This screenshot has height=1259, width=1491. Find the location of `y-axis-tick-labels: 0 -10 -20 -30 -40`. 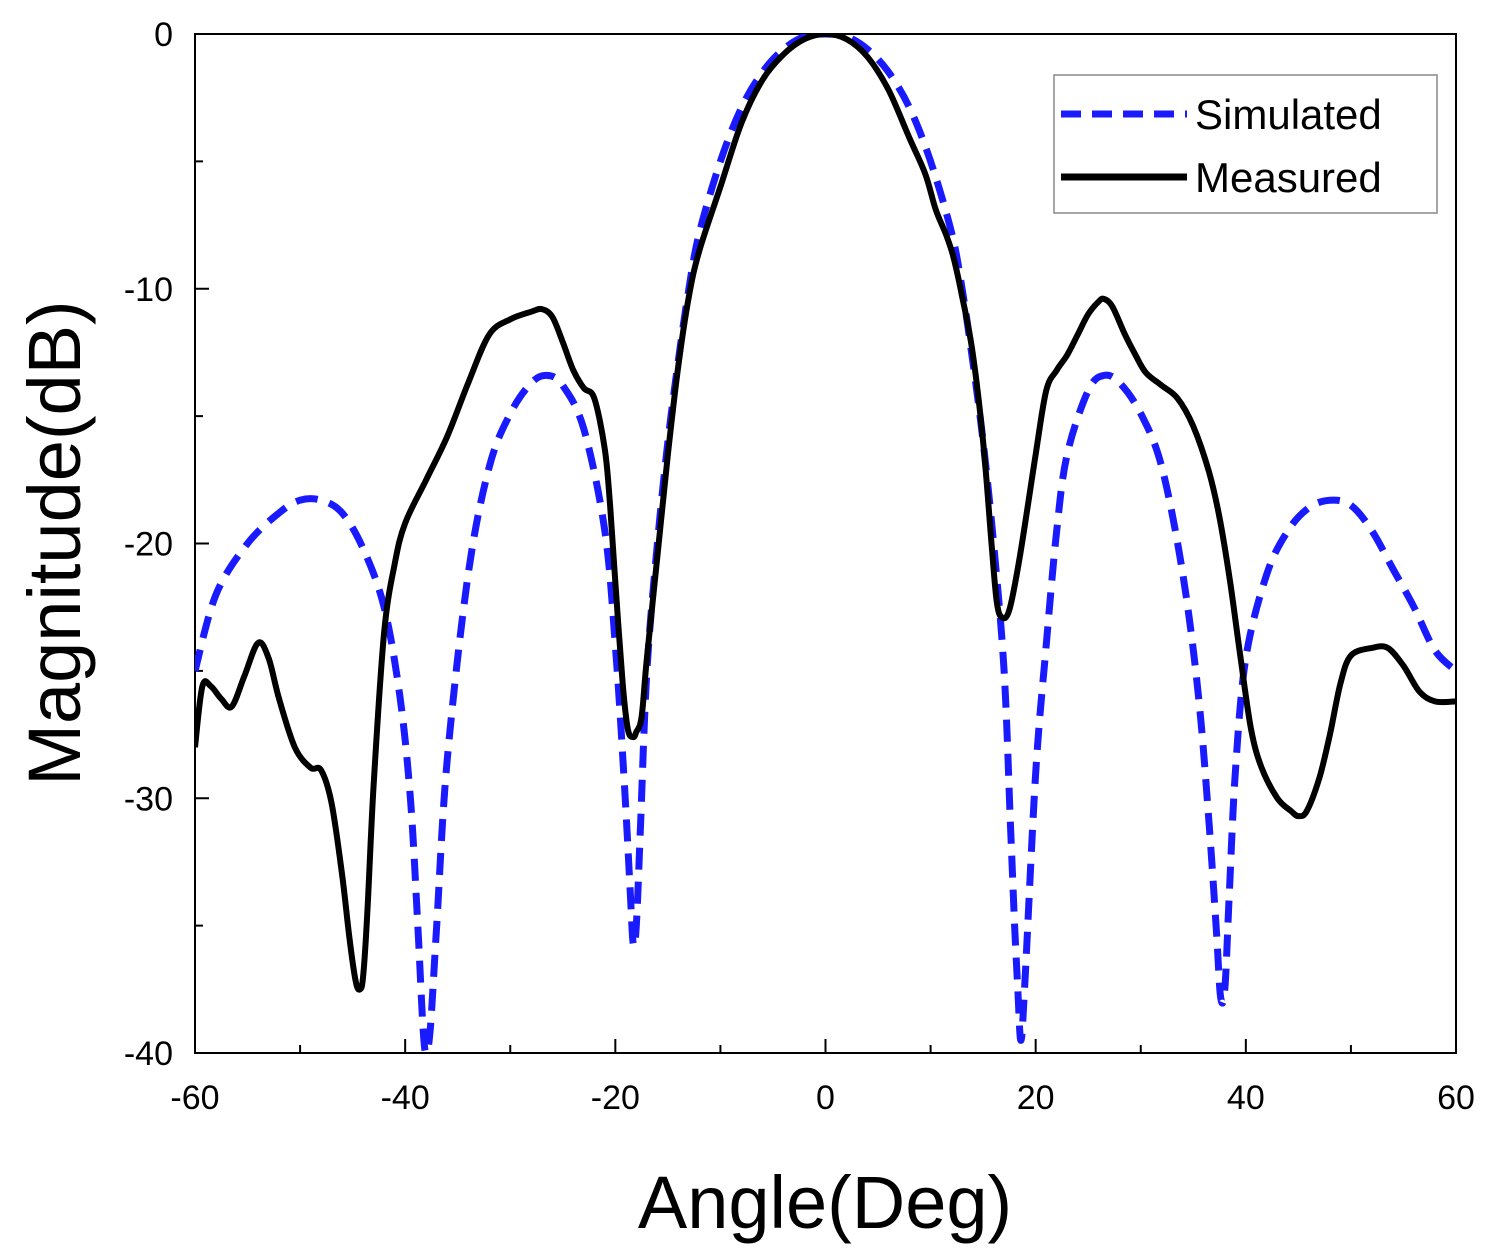

y-axis-tick-labels: 0 -10 -20 -30 -40 is located at coordinates (148, 544).